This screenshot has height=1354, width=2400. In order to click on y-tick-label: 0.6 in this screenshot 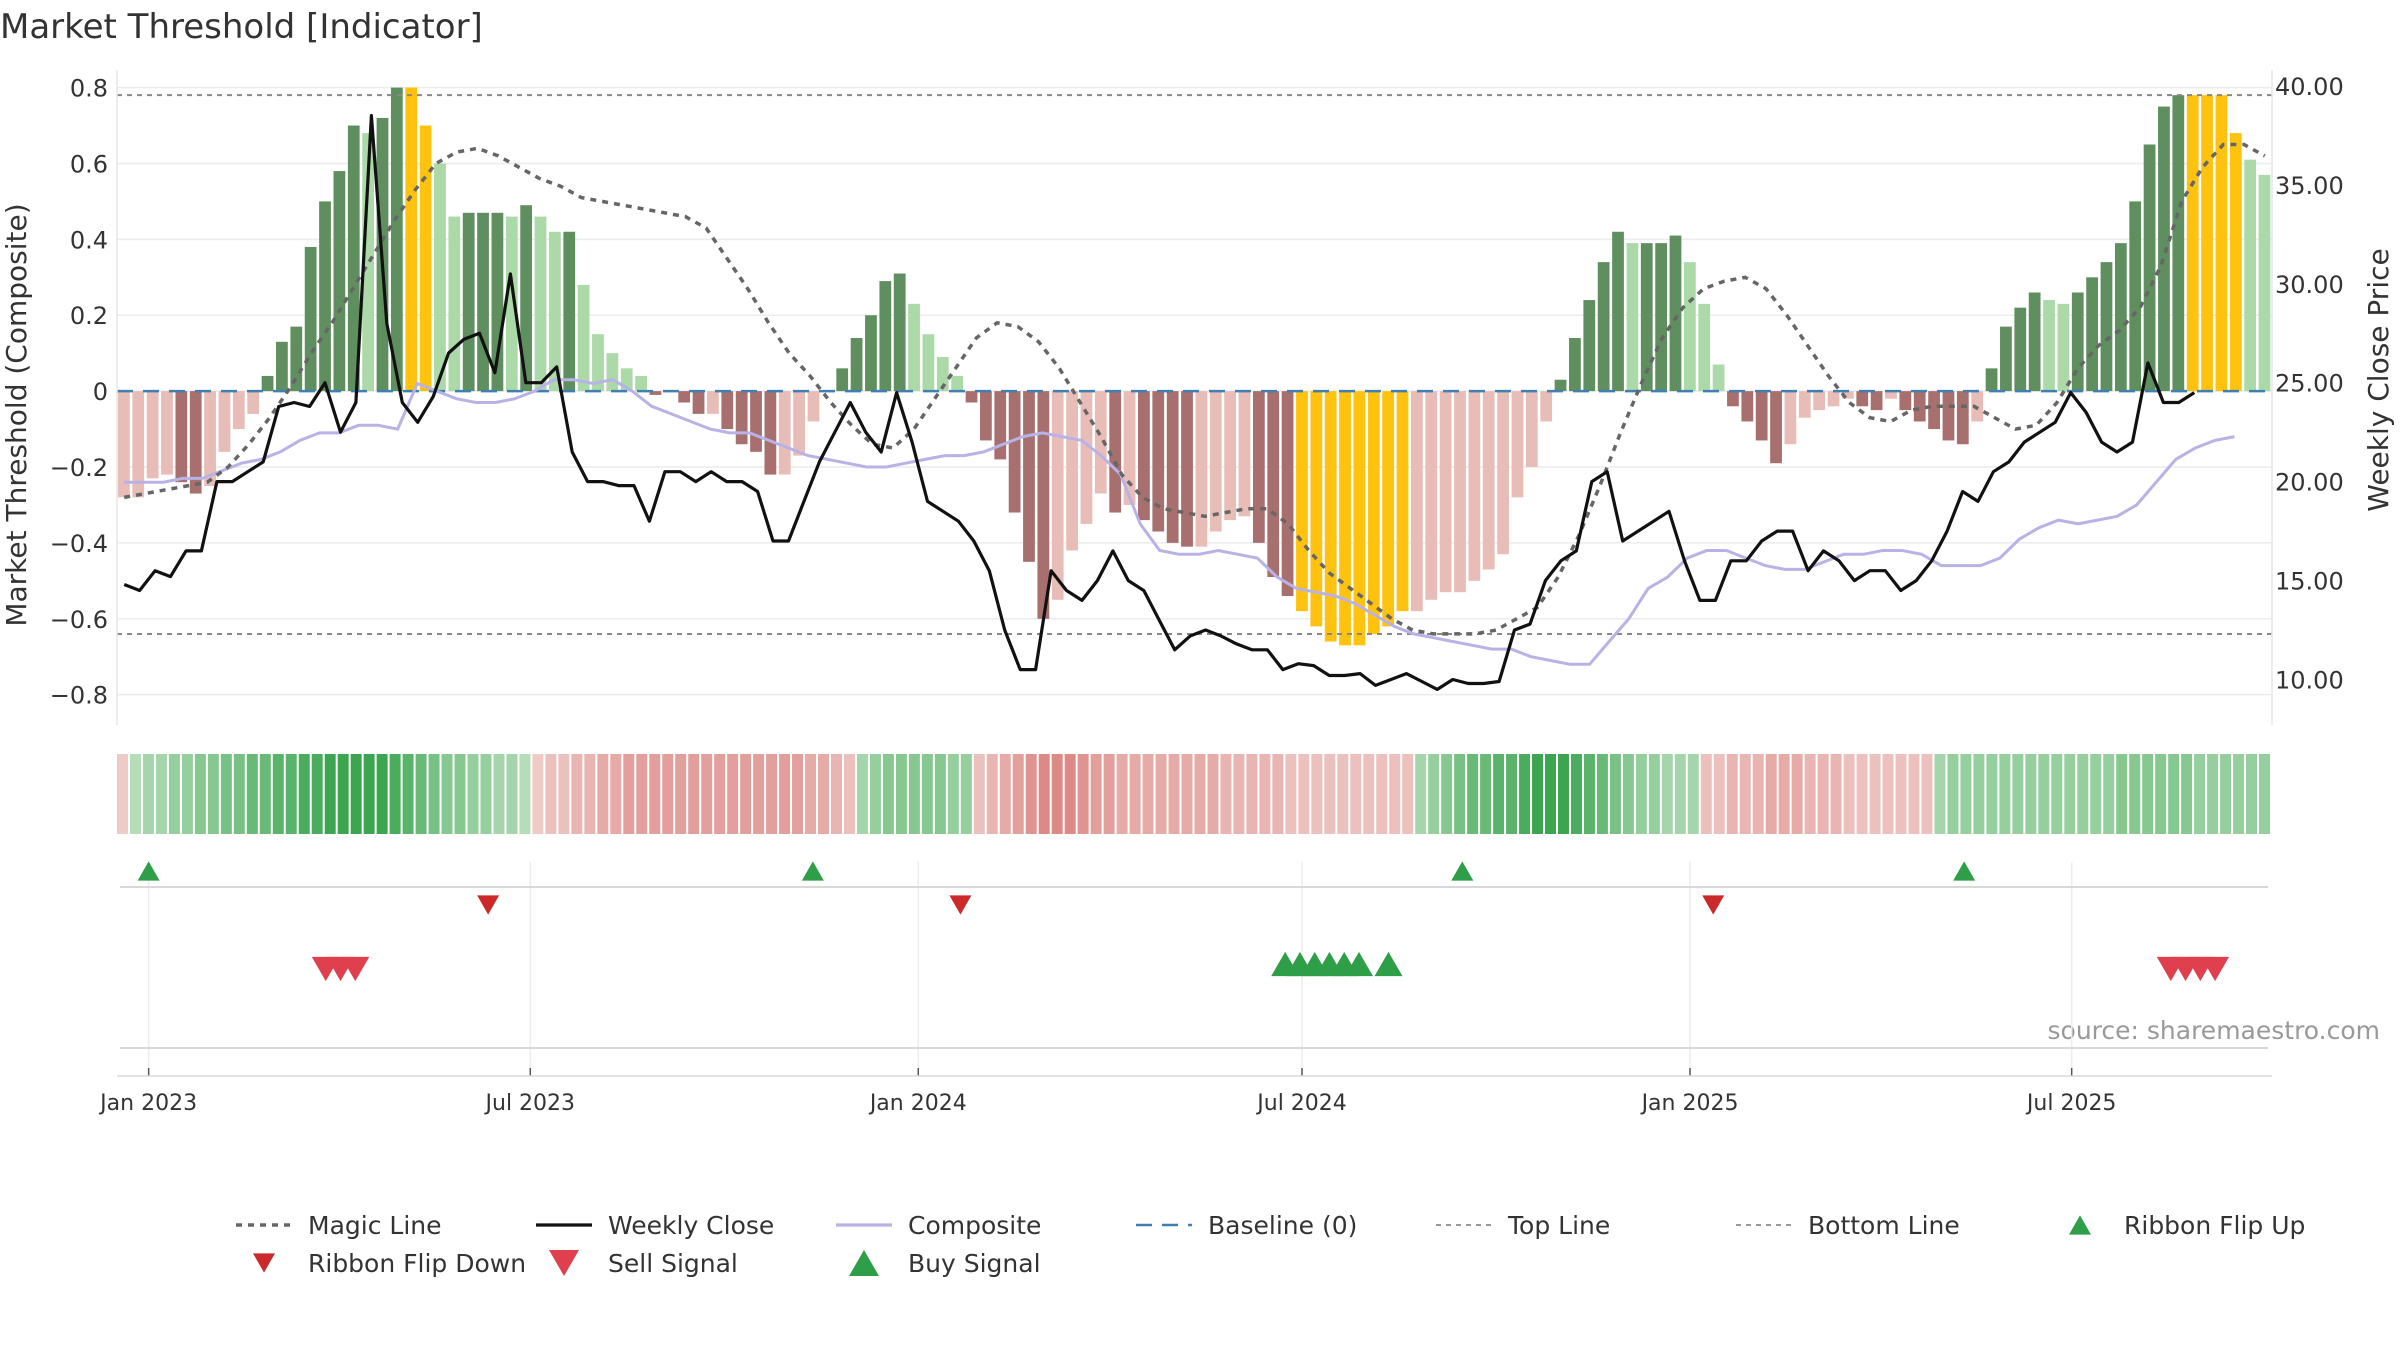, I will do `click(89, 164)`.